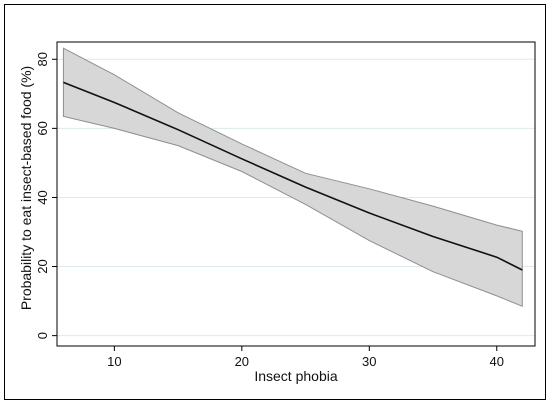  Describe the element at coordinates (114, 361) in the screenshot. I see `x-tick-label: 10` at that location.